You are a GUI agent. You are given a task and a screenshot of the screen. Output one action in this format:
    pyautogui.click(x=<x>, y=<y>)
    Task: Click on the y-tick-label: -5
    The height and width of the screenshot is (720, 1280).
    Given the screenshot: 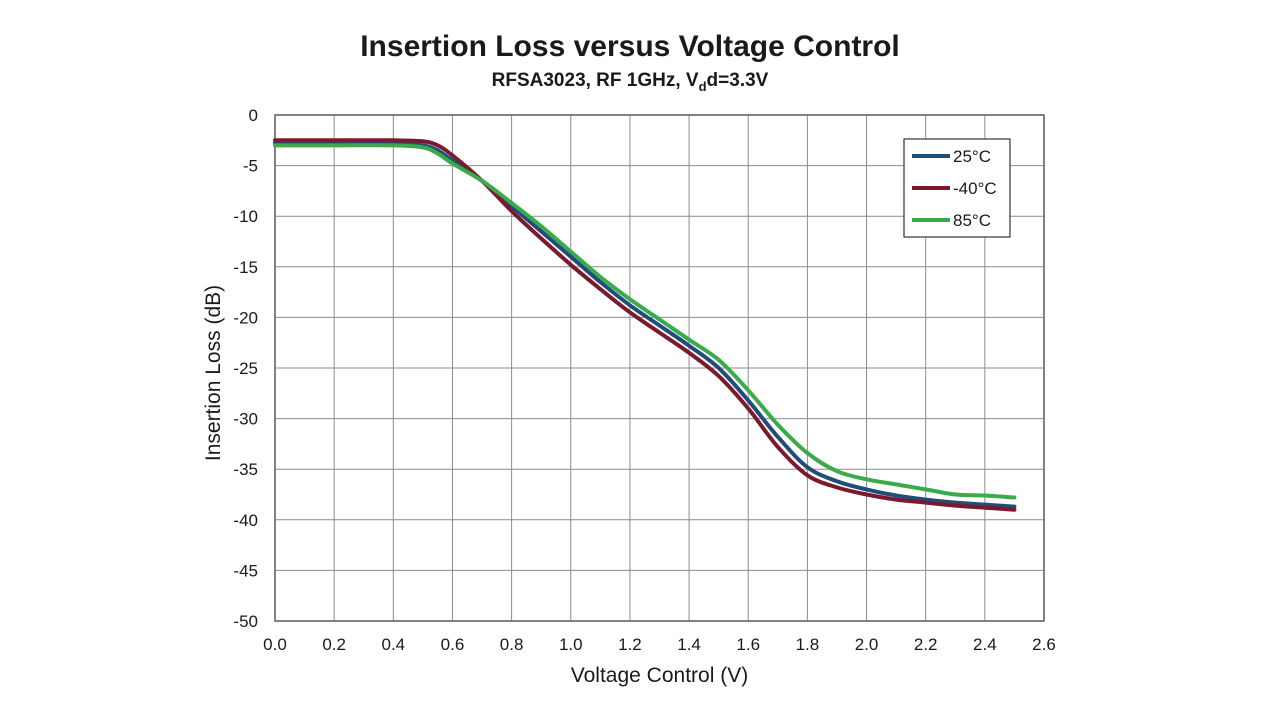 What is the action you would take?
    pyautogui.click(x=250, y=166)
    